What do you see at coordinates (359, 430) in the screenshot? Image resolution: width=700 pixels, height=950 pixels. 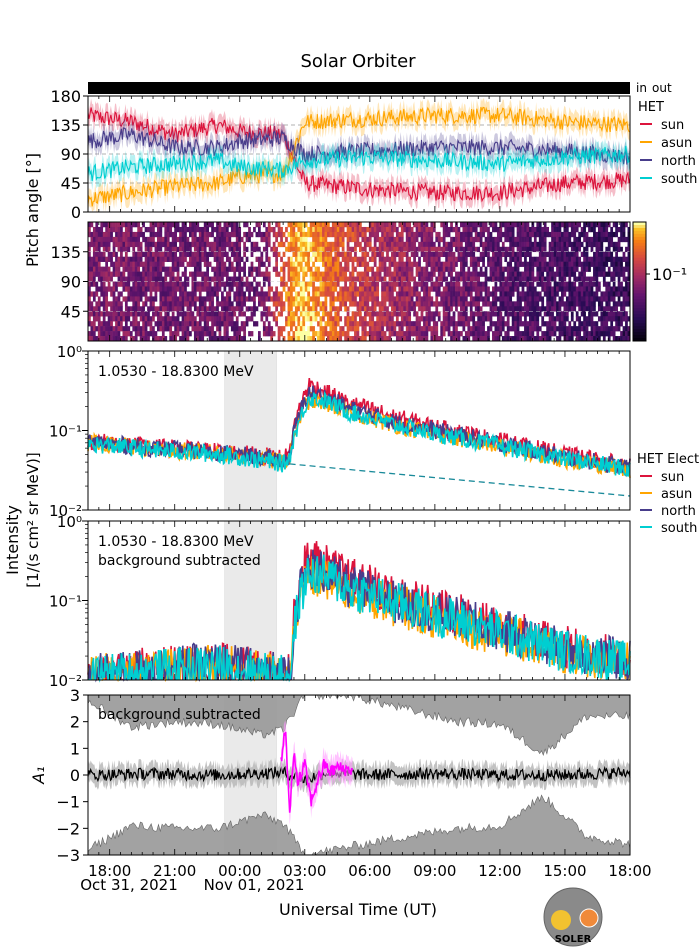 I see `panel-bg-int` at bounding box center [359, 430].